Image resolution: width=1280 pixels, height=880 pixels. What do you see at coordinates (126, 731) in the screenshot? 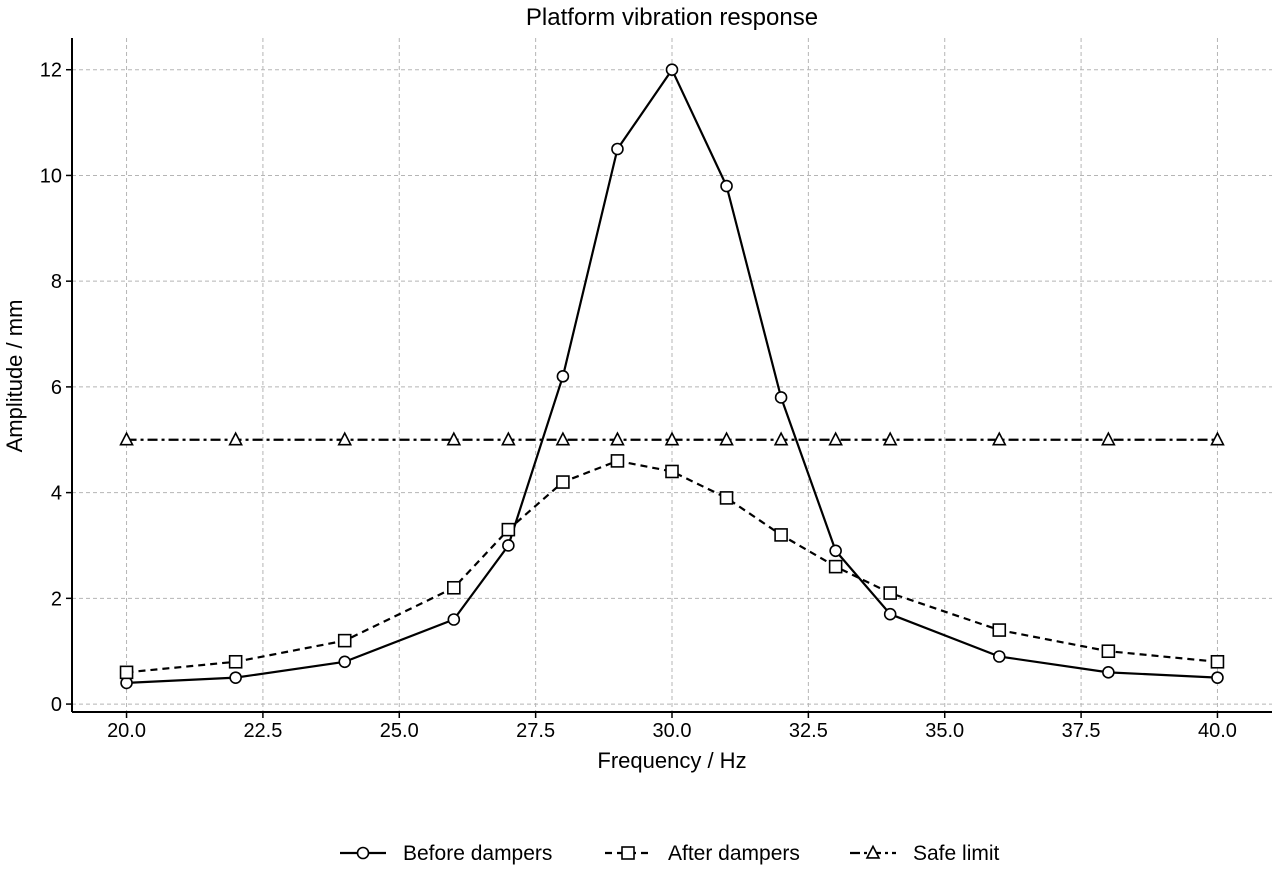
I see `x-tick-label: 20.0` at bounding box center [126, 731].